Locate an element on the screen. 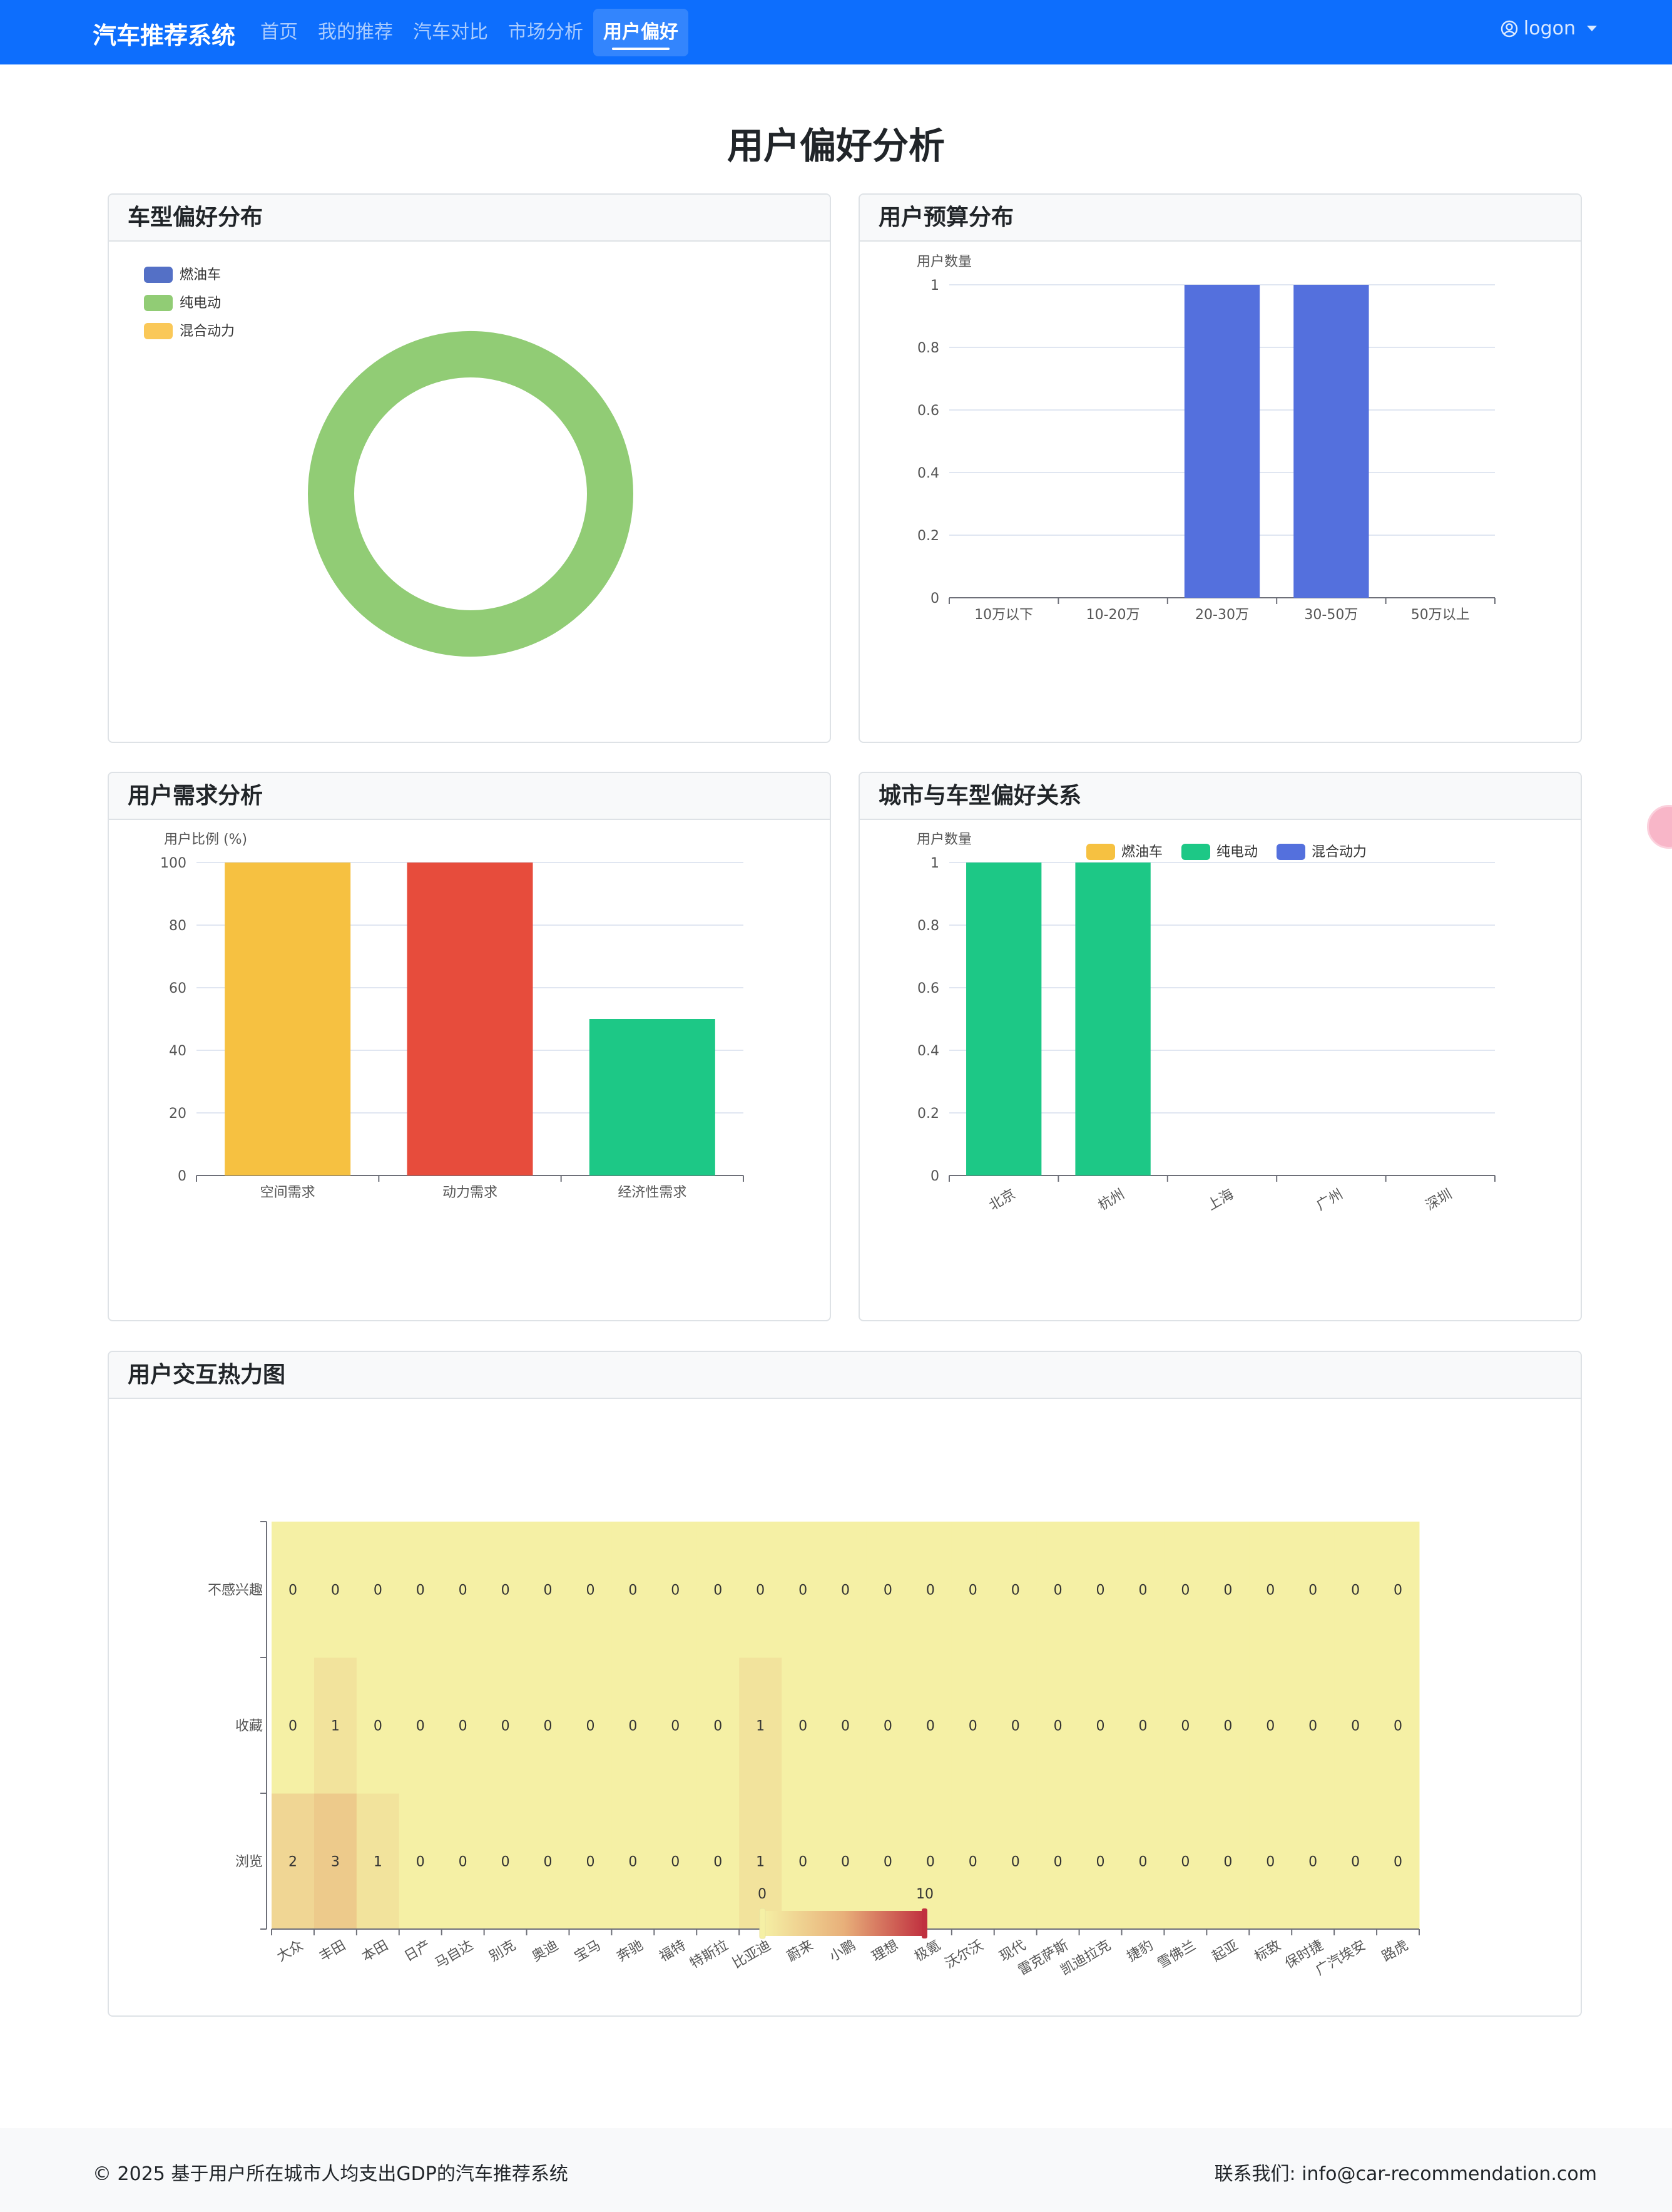 This screenshot has height=2212, width=1672. x-tick-label: 别克 is located at coordinates (503, 1951).